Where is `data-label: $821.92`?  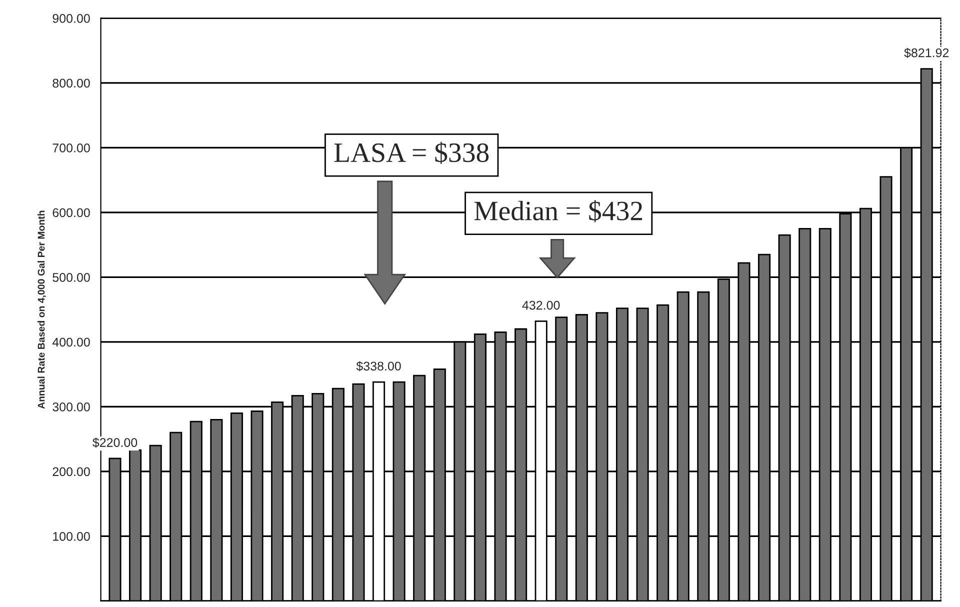 data-label: $821.92 is located at coordinates (926, 53).